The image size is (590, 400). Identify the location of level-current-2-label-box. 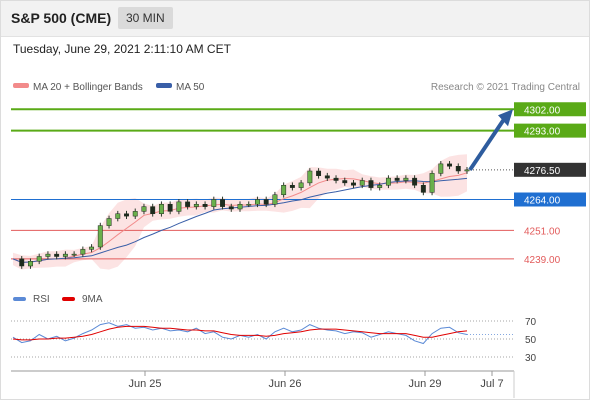
(550, 169).